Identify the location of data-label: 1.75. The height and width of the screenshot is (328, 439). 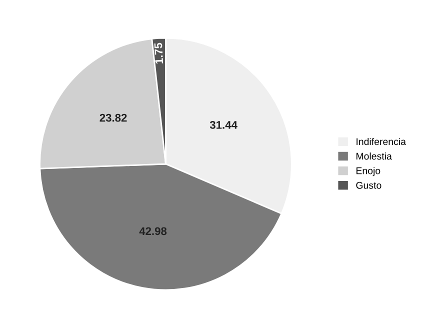
(159, 53).